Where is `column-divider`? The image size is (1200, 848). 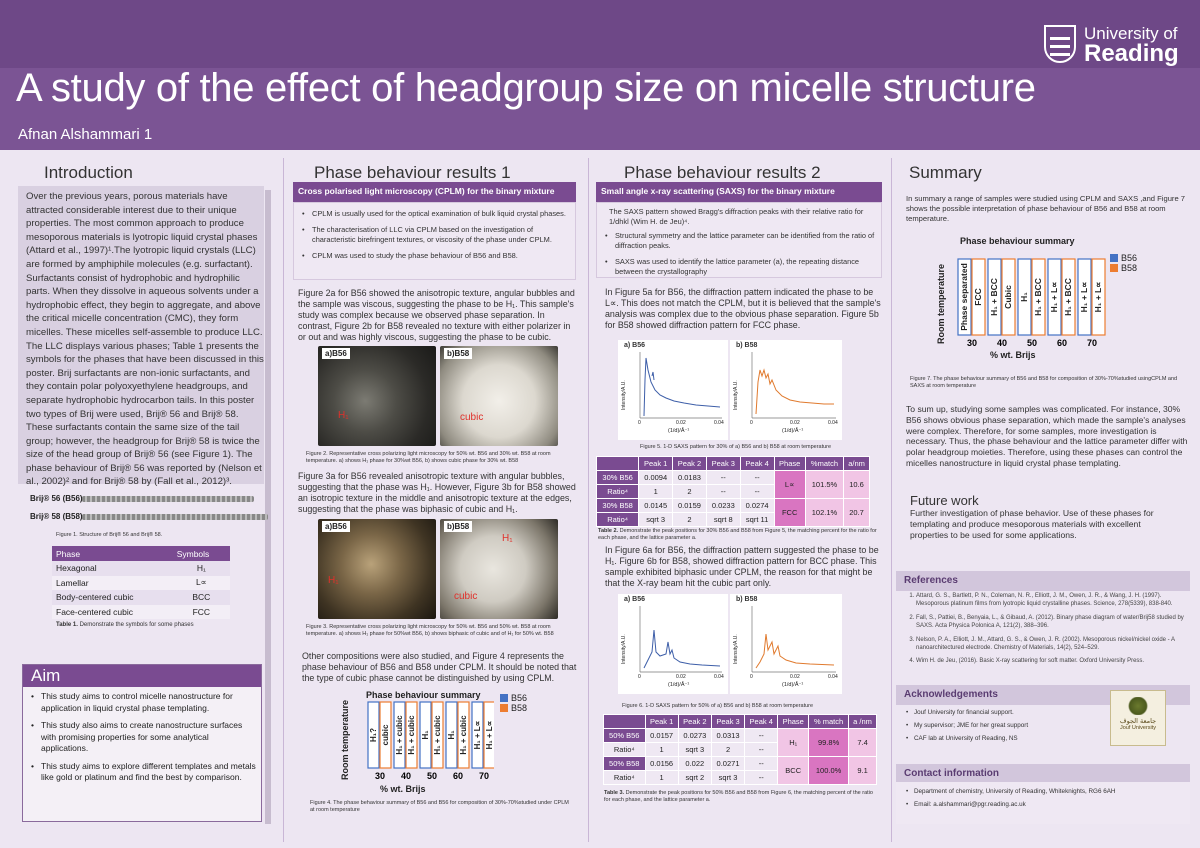 column-divider is located at coordinates (588, 500).